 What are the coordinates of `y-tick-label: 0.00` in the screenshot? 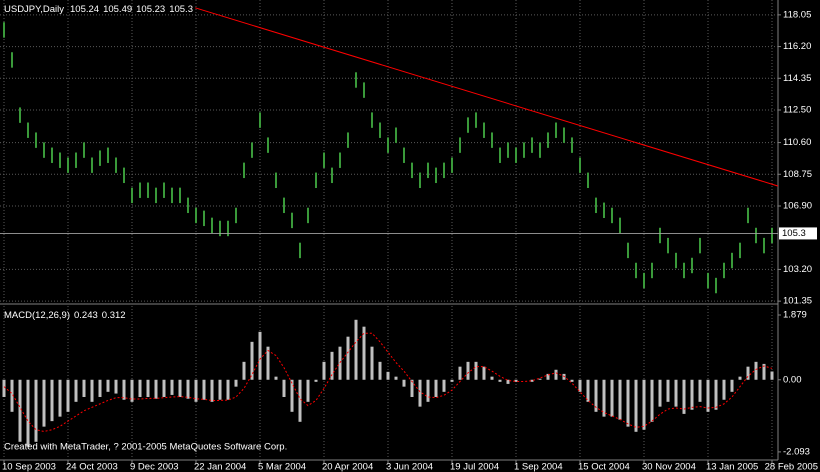 It's located at (792, 379).